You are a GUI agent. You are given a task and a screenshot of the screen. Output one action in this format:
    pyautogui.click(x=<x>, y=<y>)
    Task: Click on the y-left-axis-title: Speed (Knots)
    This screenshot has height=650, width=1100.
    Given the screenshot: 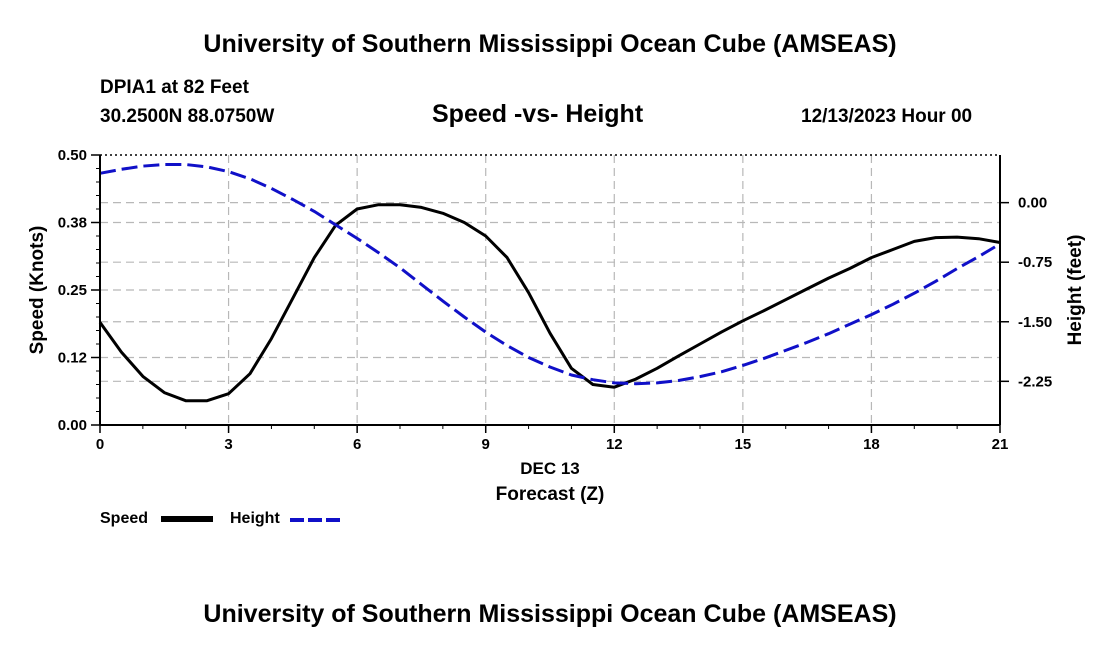 What is the action you would take?
    pyautogui.click(x=37, y=290)
    